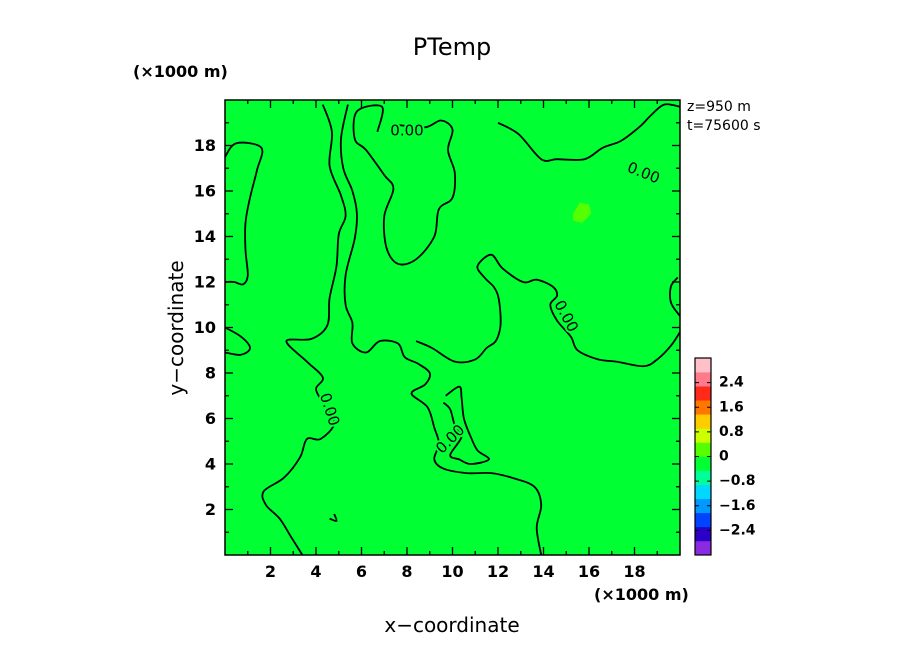  I want to click on y-tick-label: 2, so click(210, 509).